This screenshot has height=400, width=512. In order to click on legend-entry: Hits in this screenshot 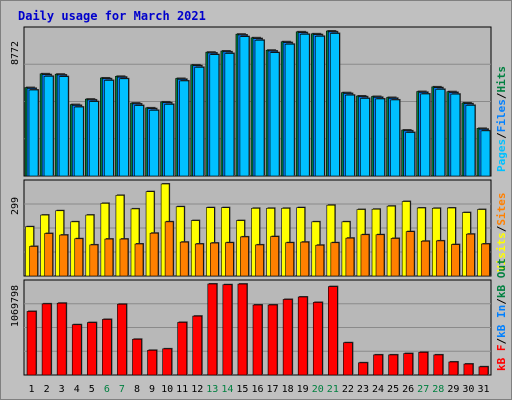, I will do `click(501, 79)`.